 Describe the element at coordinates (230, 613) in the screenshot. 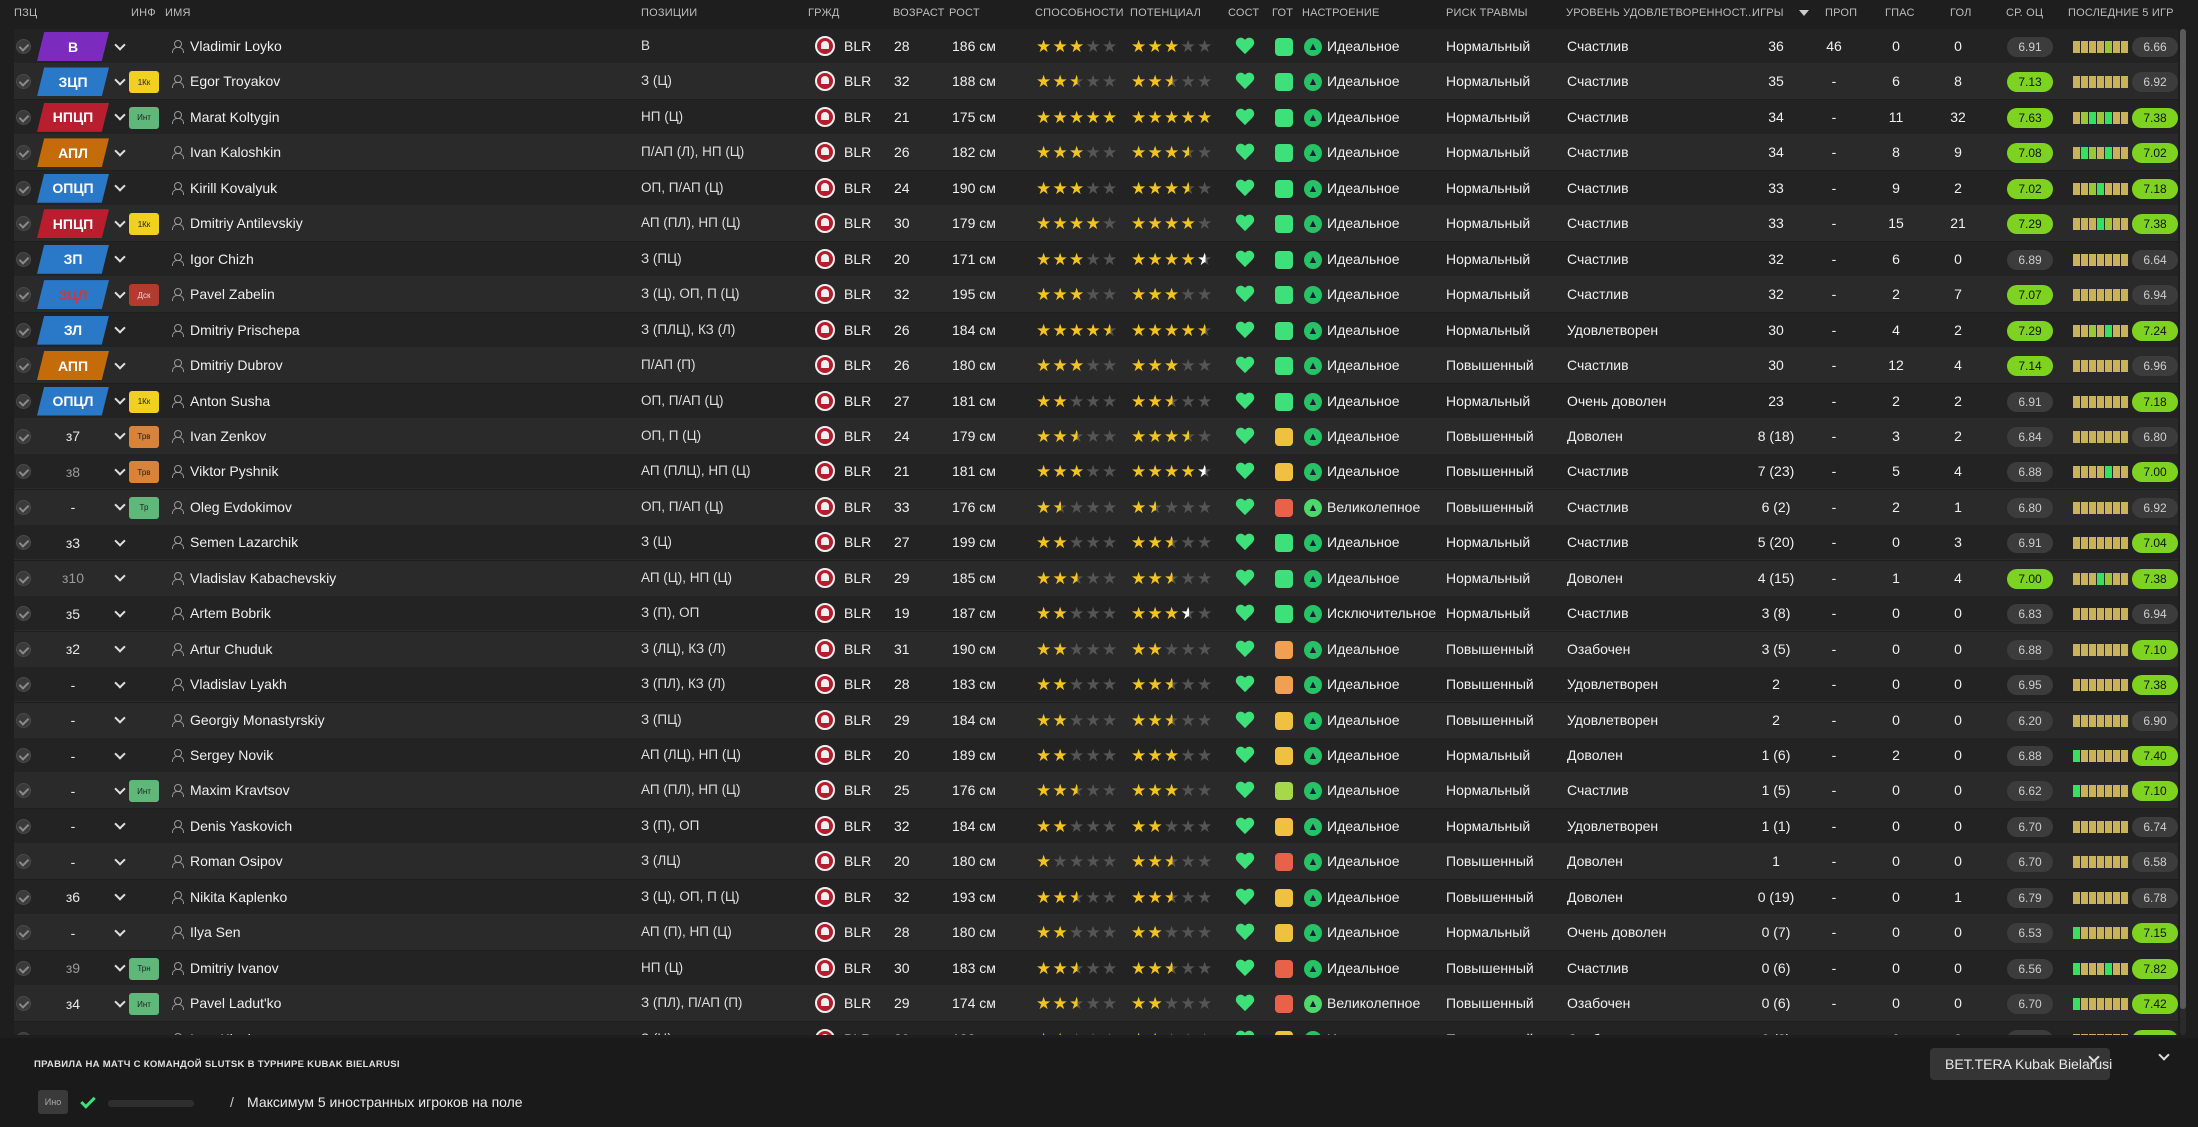

I see `player-name: Artem Bobrik` at that location.